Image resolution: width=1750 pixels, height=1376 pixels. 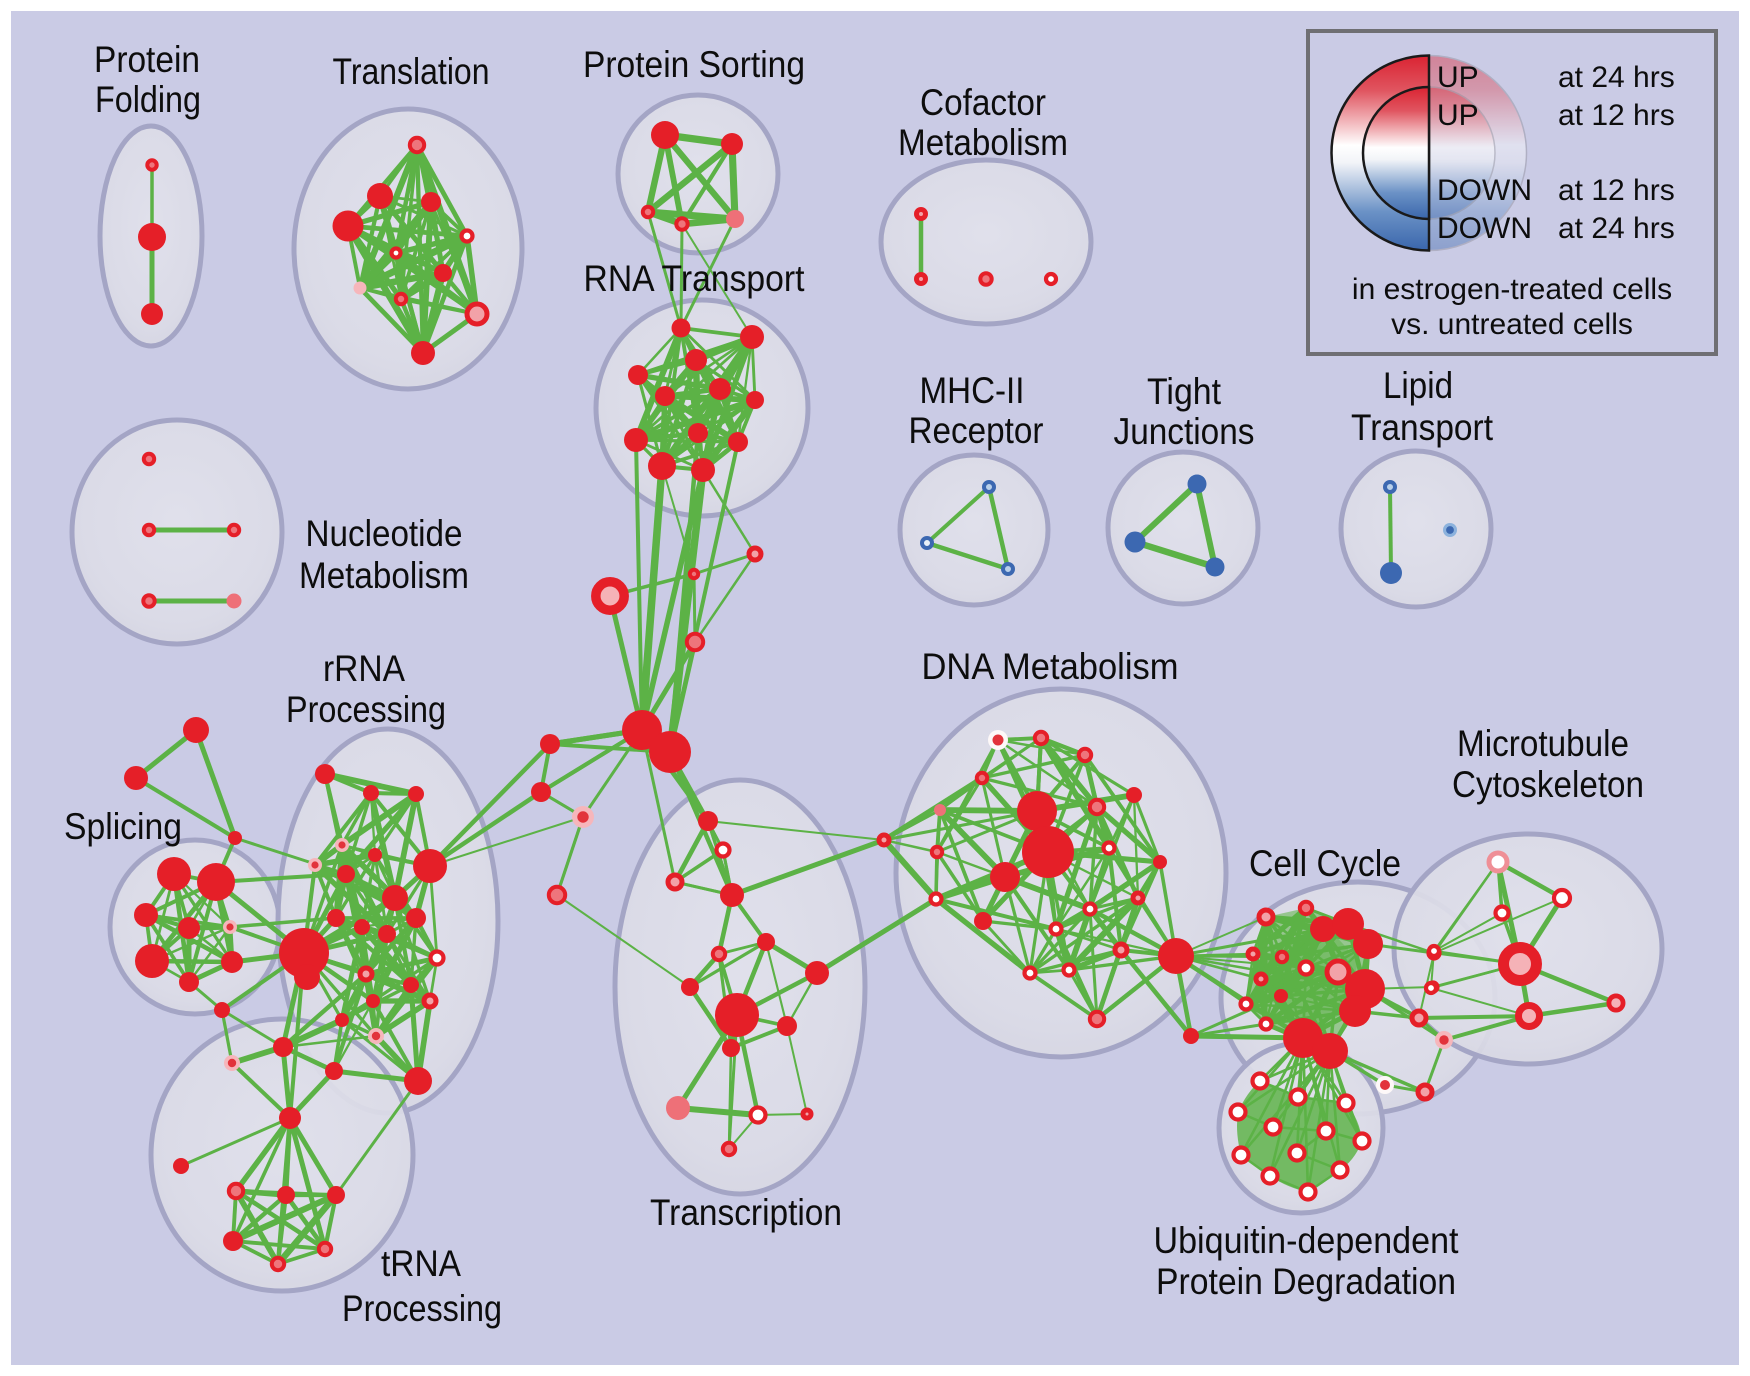 I want to click on svg-text: Cytoskeleton, so click(x=1548, y=784).